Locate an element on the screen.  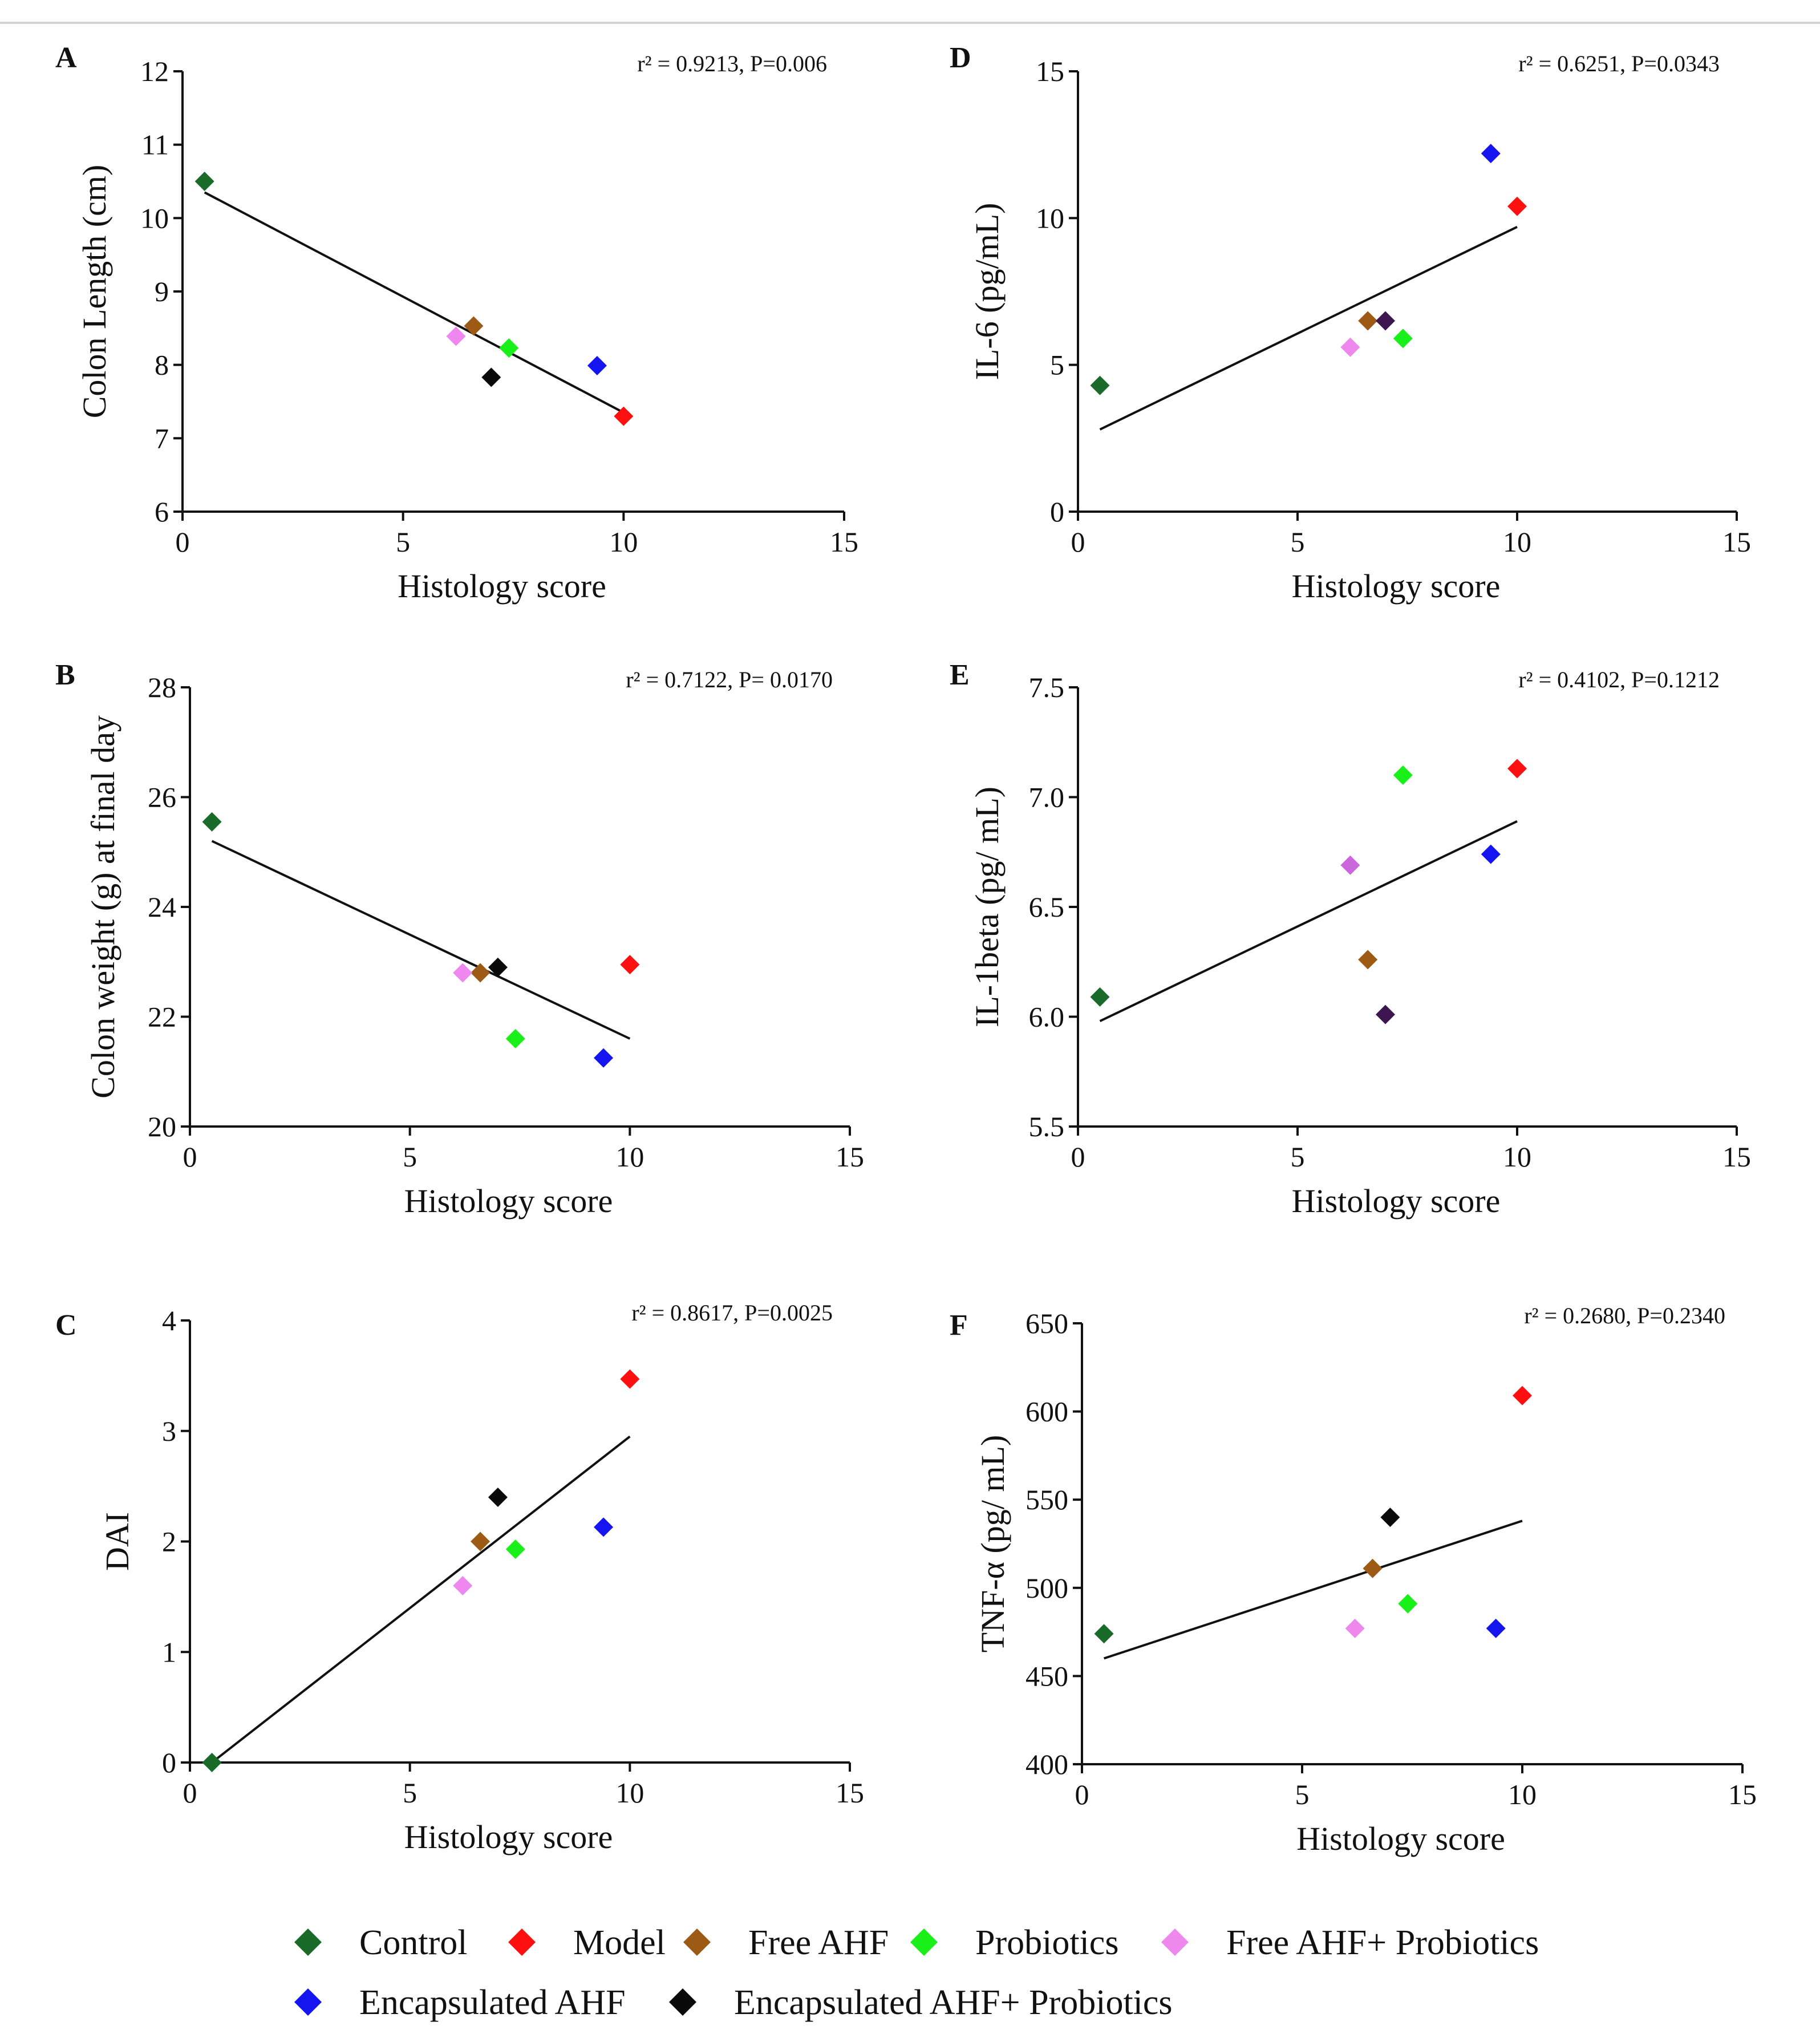
y-tick-label: 500 is located at coordinates (1046, 1588).